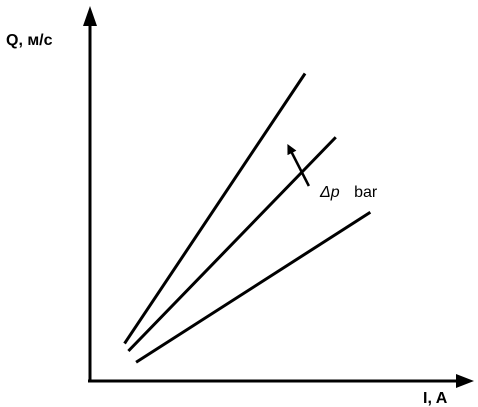  What do you see at coordinates (366, 192) in the screenshot?
I see `delta-p-unit: bar` at bounding box center [366, 192].